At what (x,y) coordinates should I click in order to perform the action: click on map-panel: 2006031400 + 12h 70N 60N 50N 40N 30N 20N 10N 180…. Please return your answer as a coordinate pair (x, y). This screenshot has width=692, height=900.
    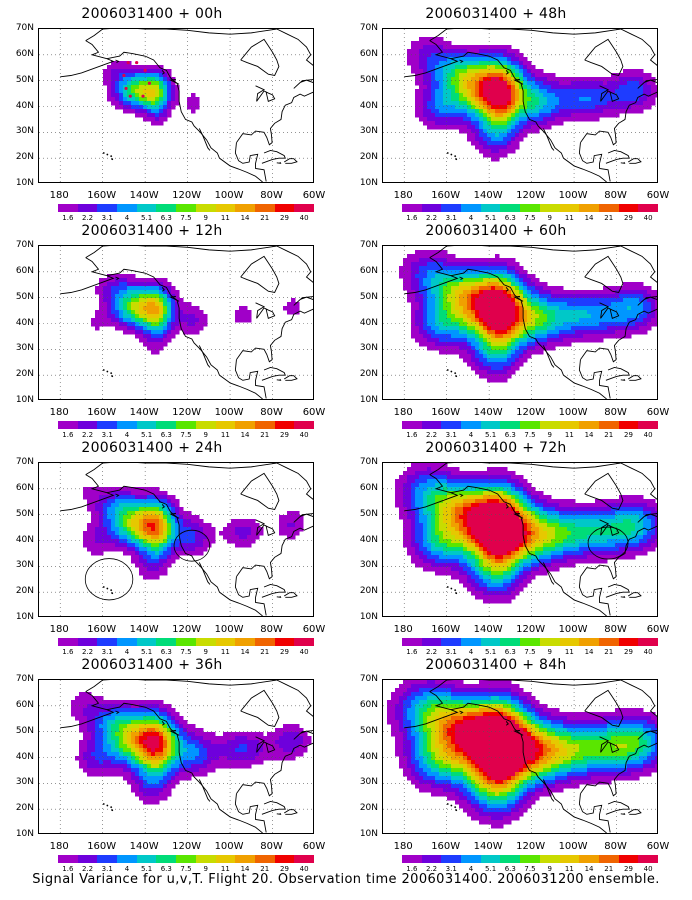
    Looking at the image, I should click on (164, 333).